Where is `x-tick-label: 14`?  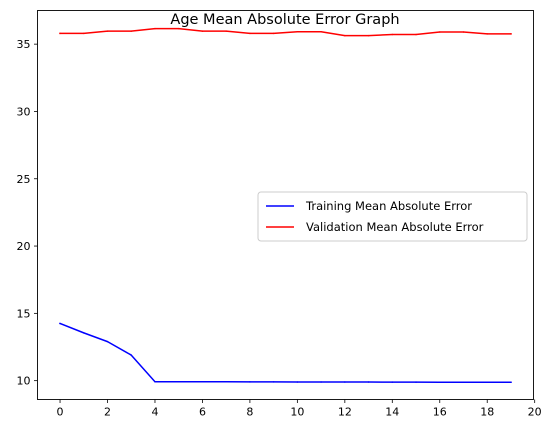 x-tick-label: 14 is located at coordinates (392, 412).